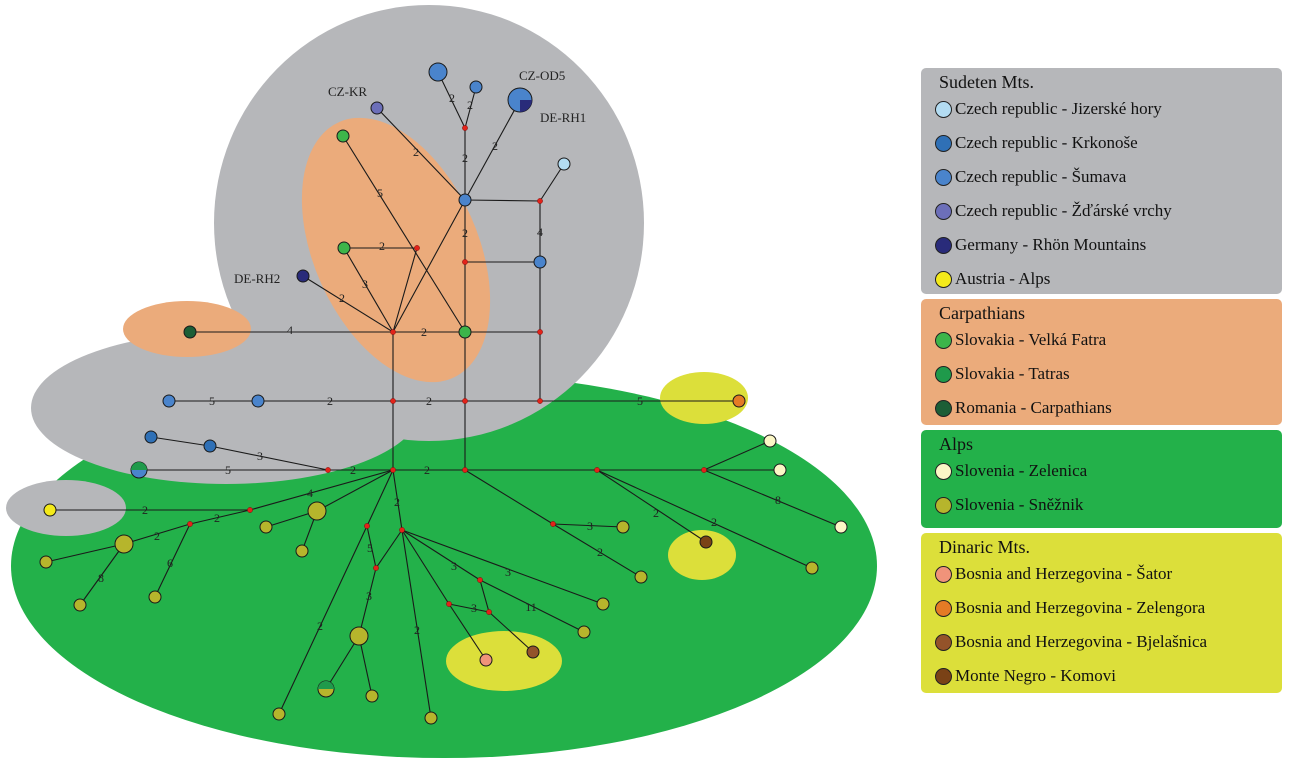 This screenshot has height=761, width=1289. Describe the element at coordinates (563, 117) in the screenshot. I see `node-label-de-rh1: DE-RH1` at that location.